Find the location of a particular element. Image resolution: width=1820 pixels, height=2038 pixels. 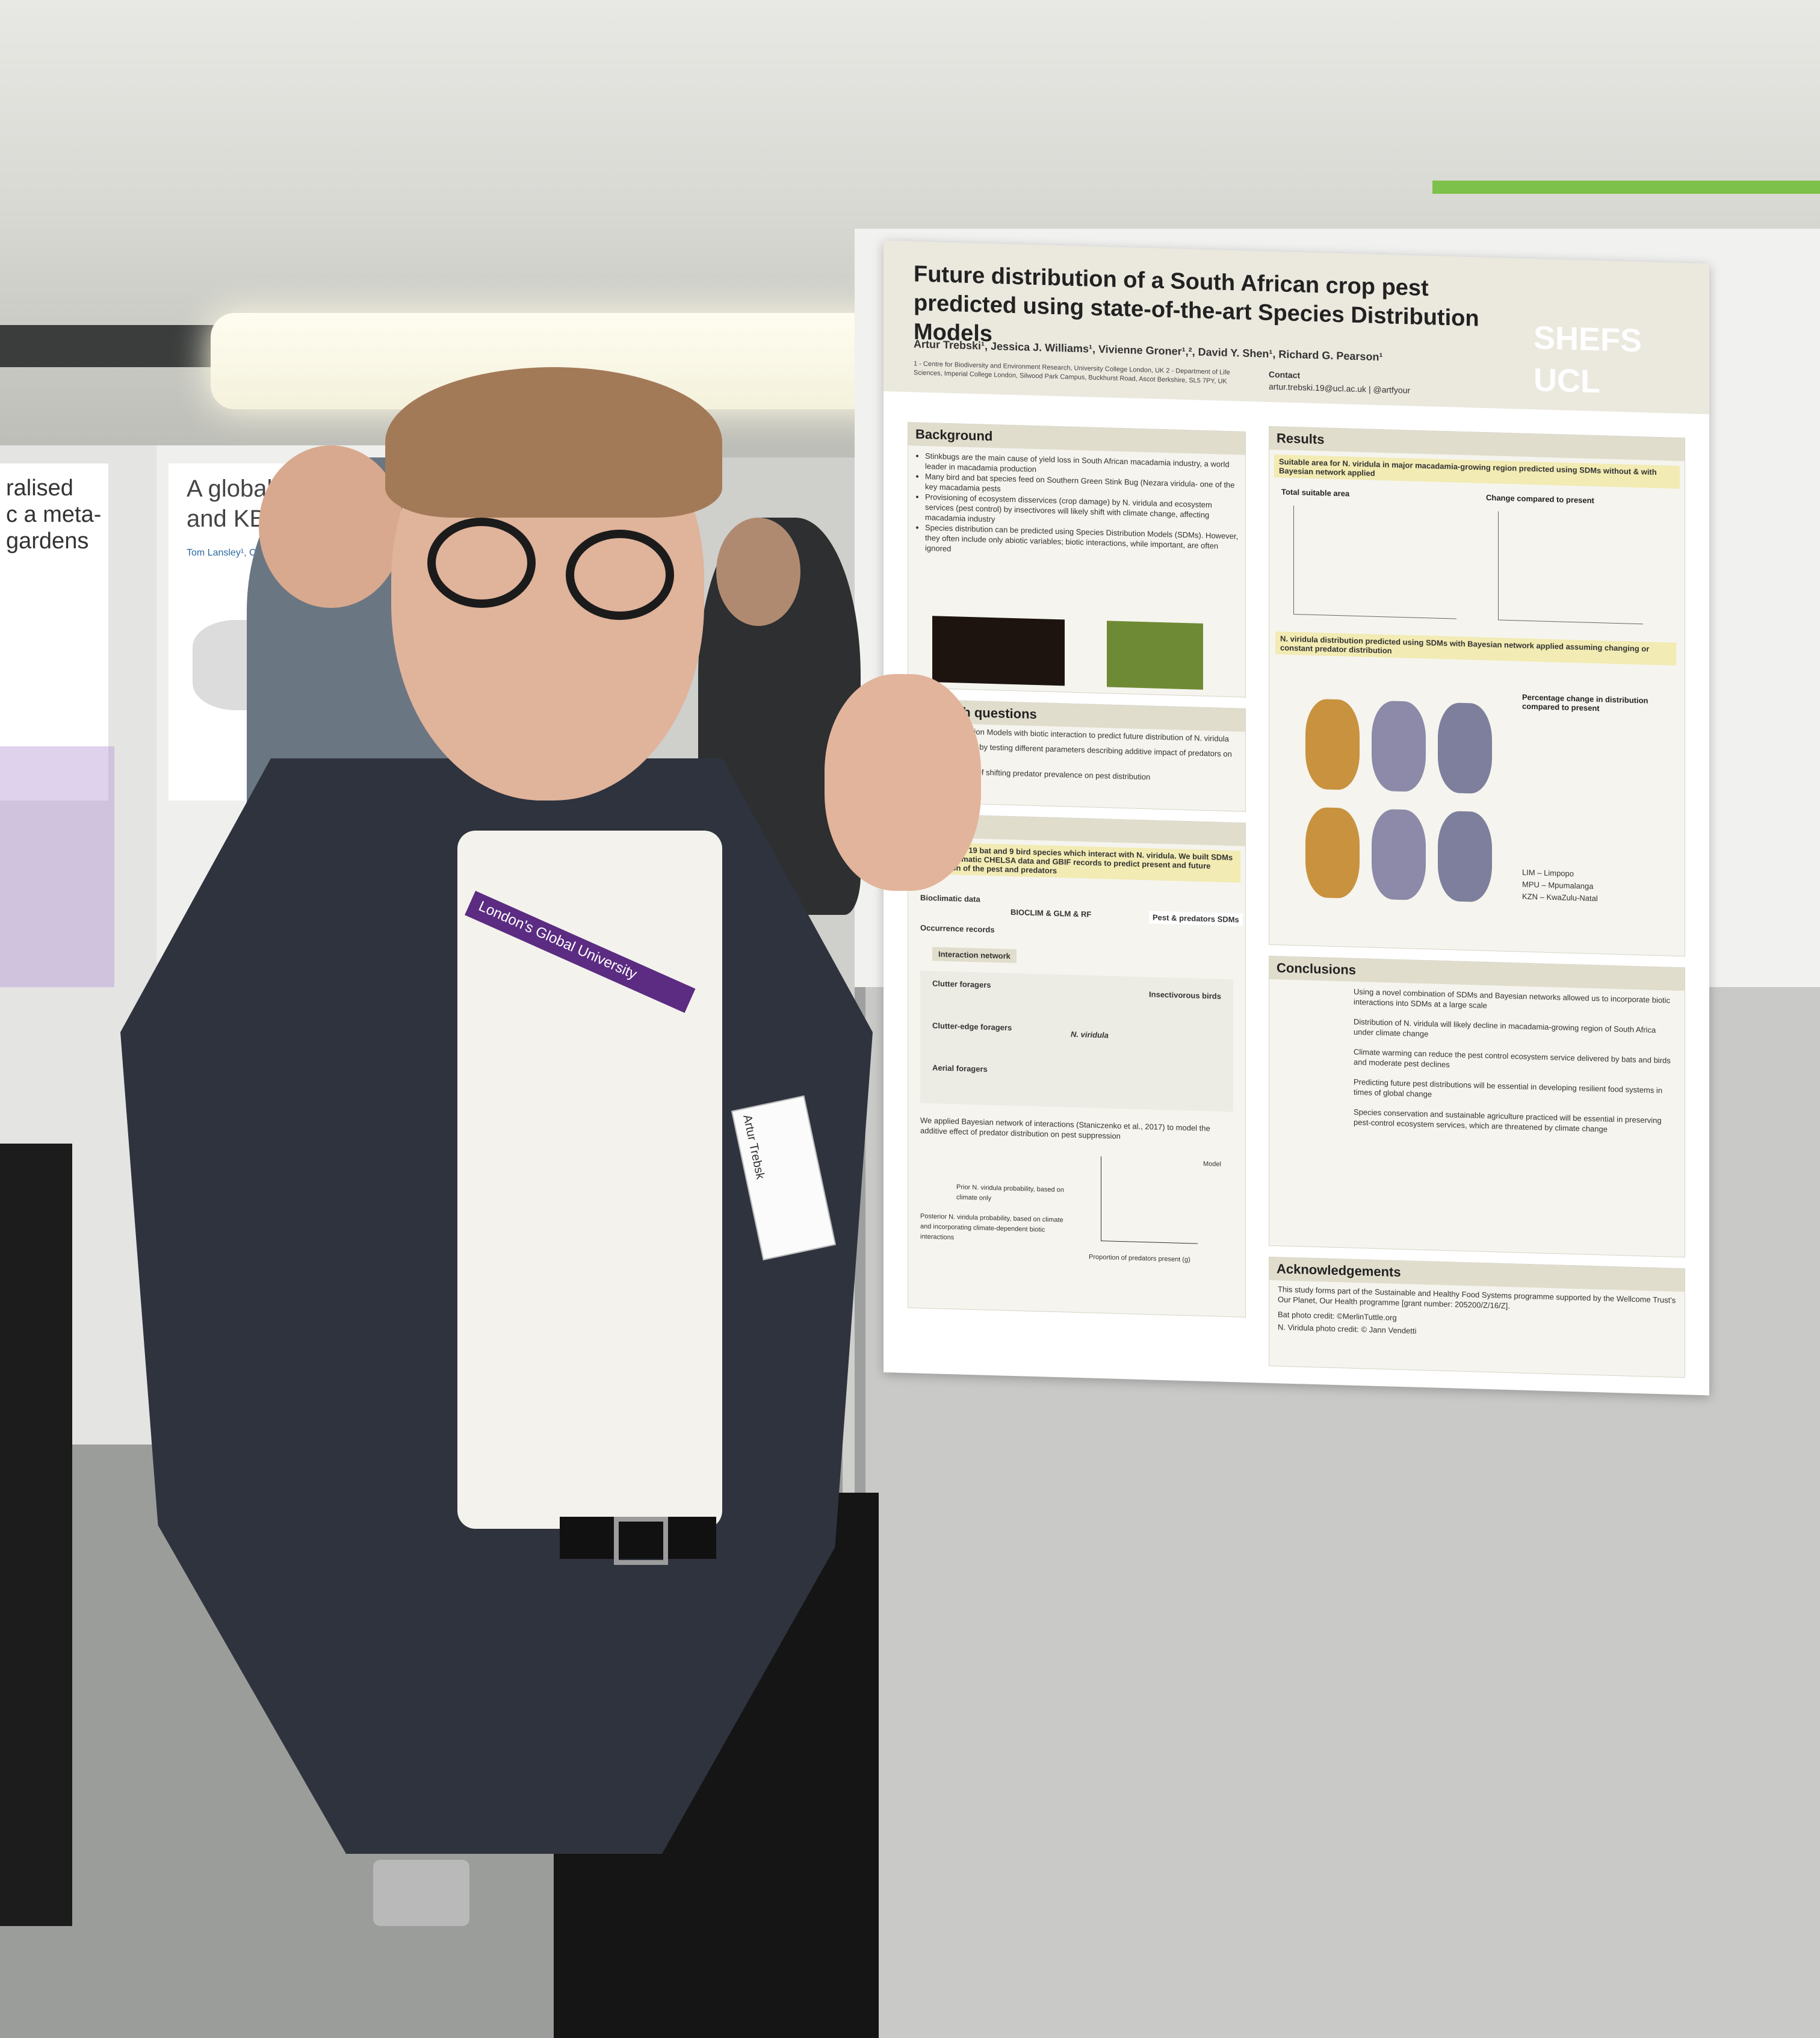

left-poster: ralised c a meta- gardens is located at coordinates (54, 632).